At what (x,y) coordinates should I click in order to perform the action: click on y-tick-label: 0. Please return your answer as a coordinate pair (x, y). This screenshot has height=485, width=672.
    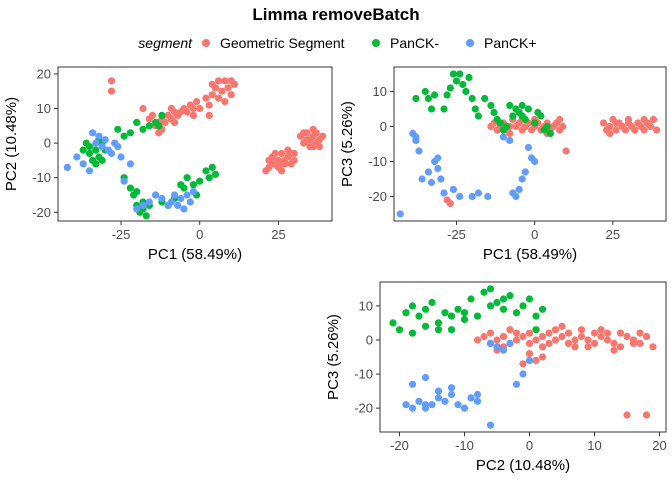
    Looking at the image, I should click on (47, 143).